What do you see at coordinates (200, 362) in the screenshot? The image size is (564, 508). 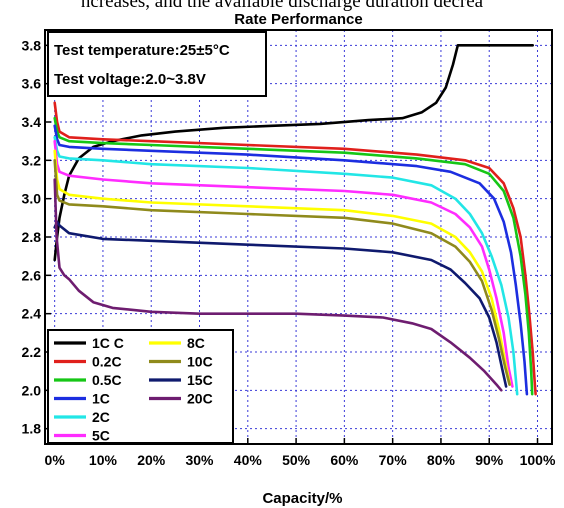 I see `legend-label: 10C` at bounding box center [200, 362].